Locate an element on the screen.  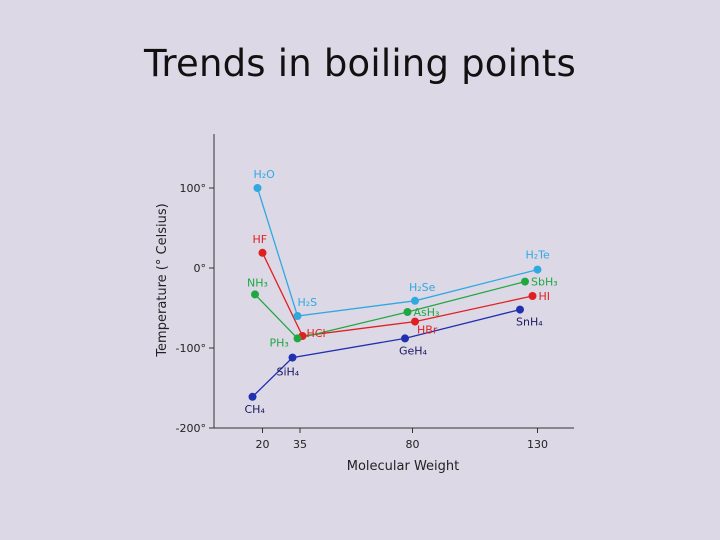
point-label: HF is located at coordinates (260, 239).